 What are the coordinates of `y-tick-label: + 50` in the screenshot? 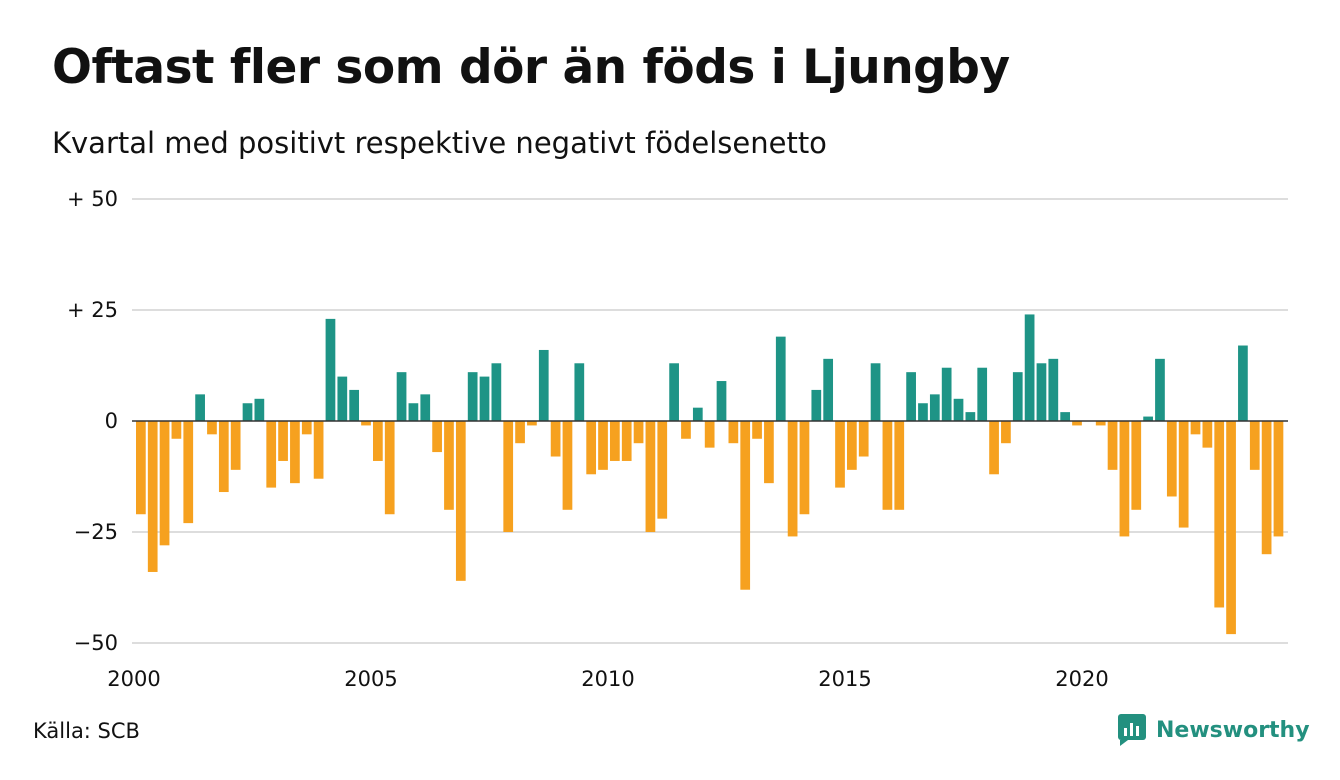 It's located at (92, 199).